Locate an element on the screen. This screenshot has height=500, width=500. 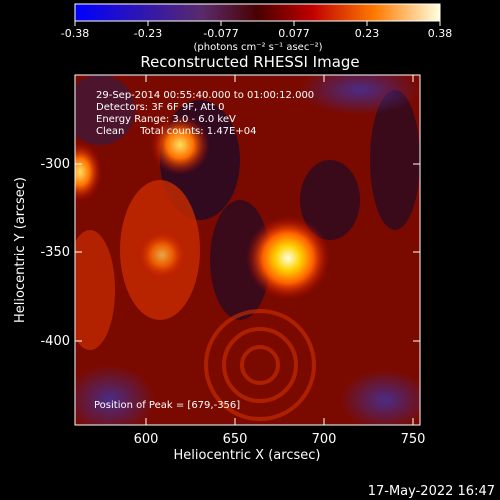
y-tick-label: -400 is located at coordinates (55, 341).